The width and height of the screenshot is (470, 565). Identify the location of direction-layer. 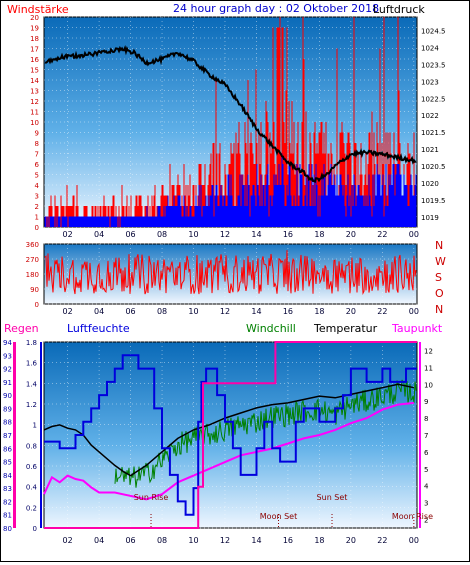
(230, 273).